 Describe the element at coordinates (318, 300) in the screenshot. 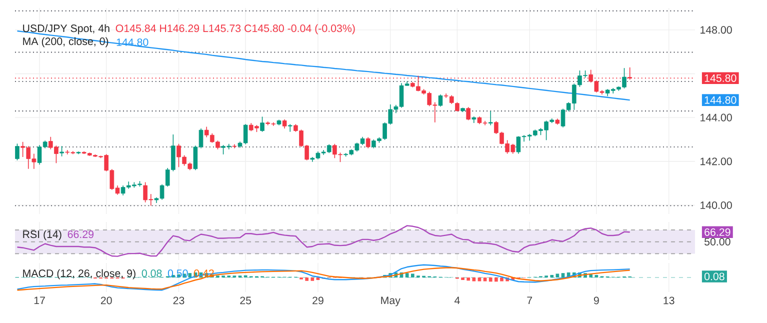

I see `x-tick-label: 29` at that location.